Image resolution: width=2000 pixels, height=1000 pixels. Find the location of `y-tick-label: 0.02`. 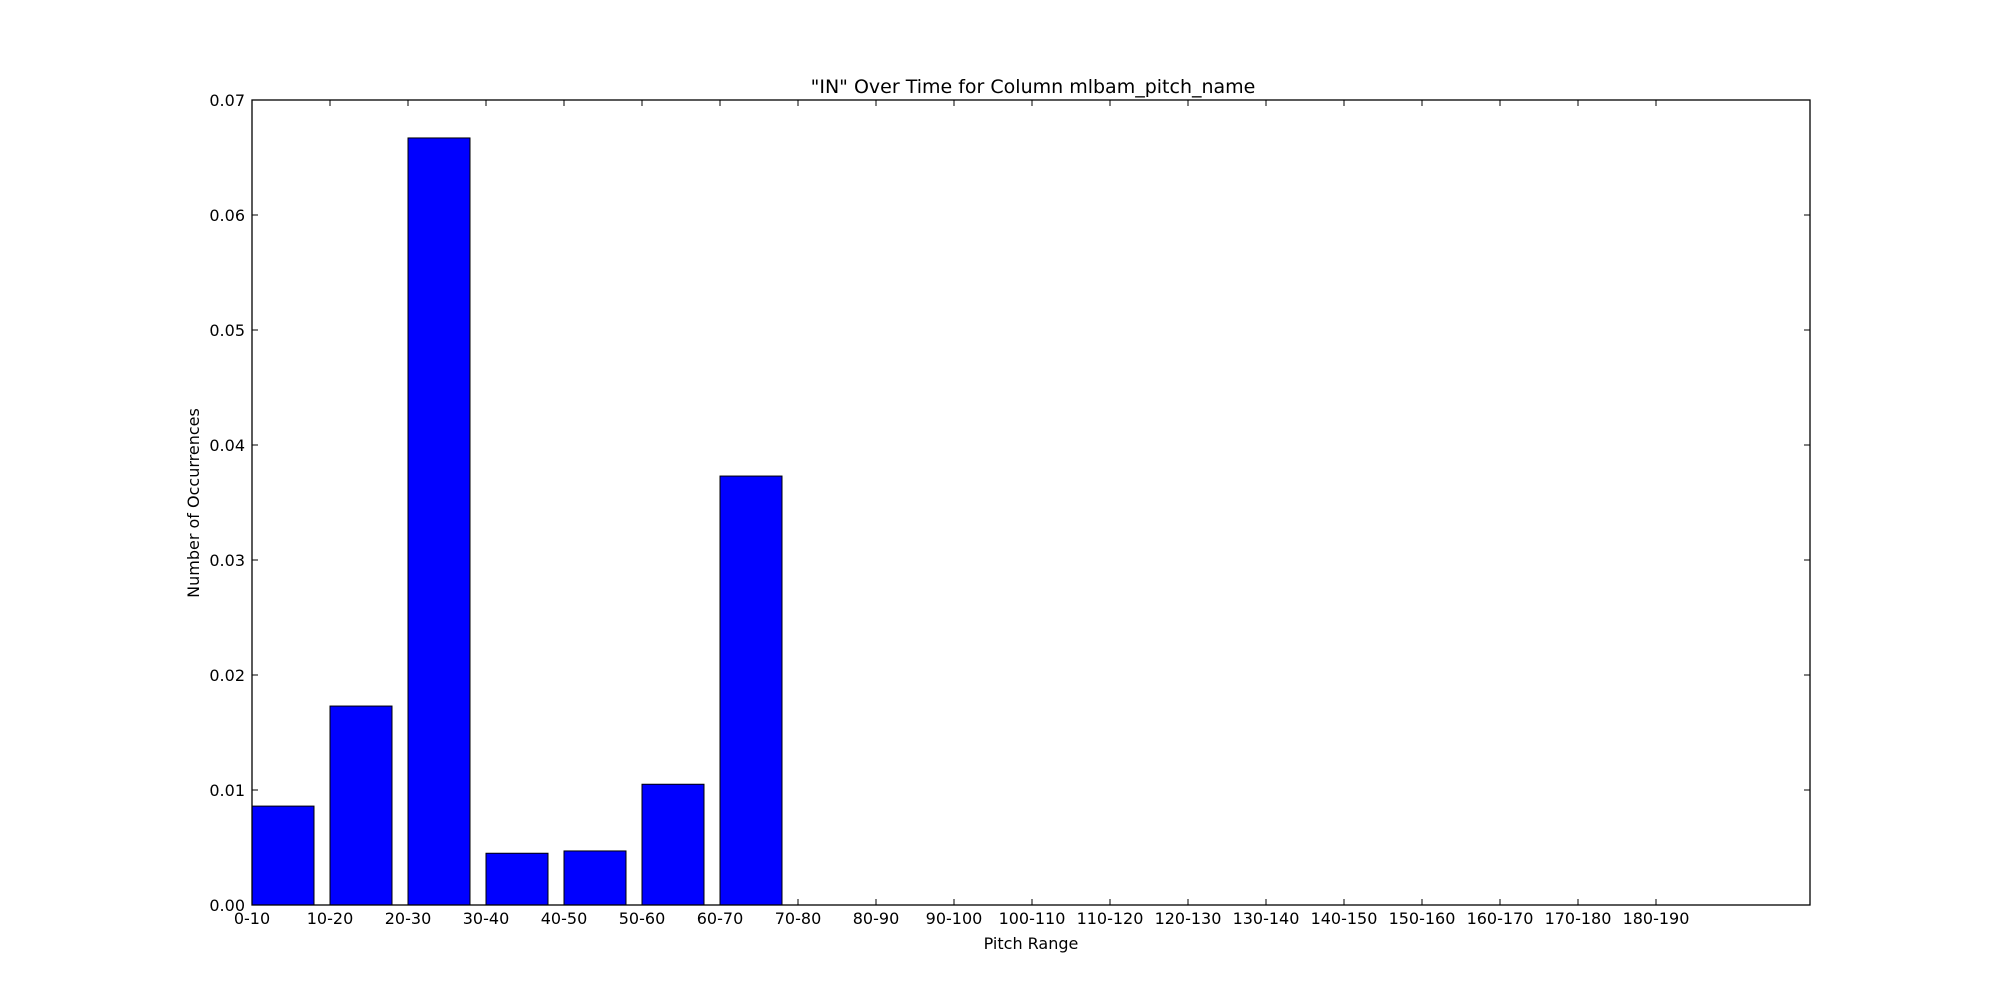

y-tick-label: 0.02 is located at coordinates (227, 675).